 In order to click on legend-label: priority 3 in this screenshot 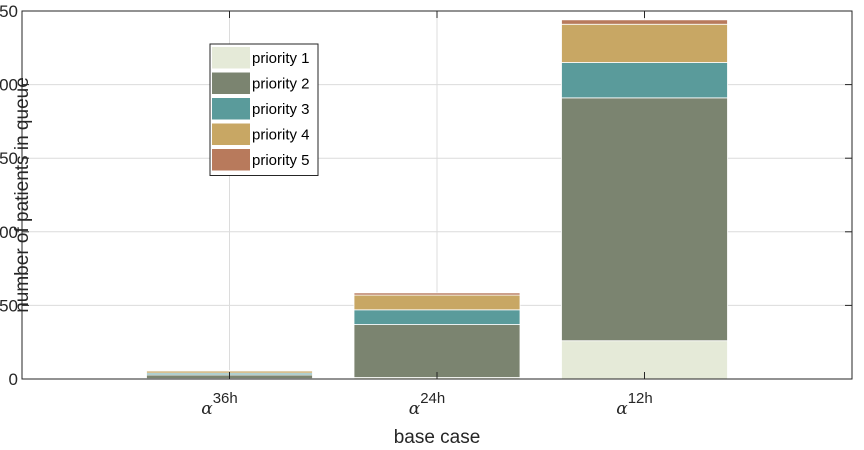, I will do `click(281, 109)`.